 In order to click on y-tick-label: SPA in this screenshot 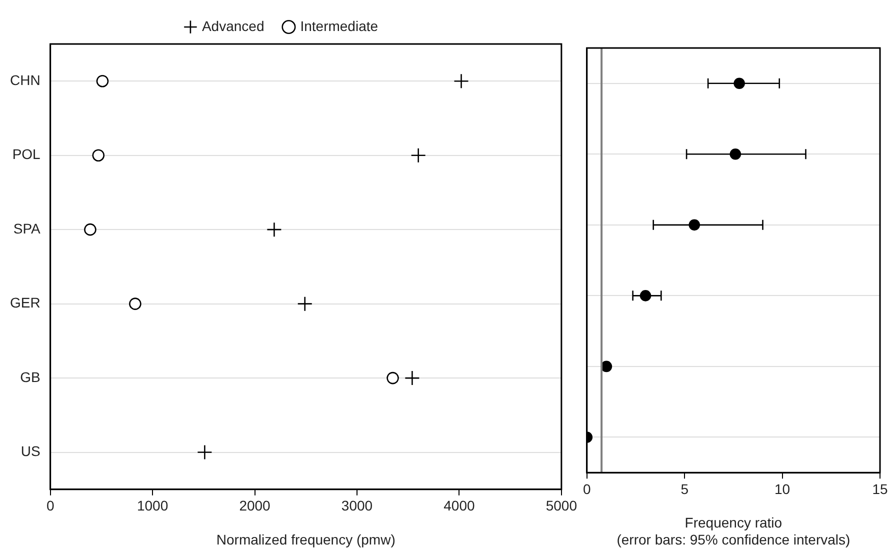, I will do `click(27, 228)`.